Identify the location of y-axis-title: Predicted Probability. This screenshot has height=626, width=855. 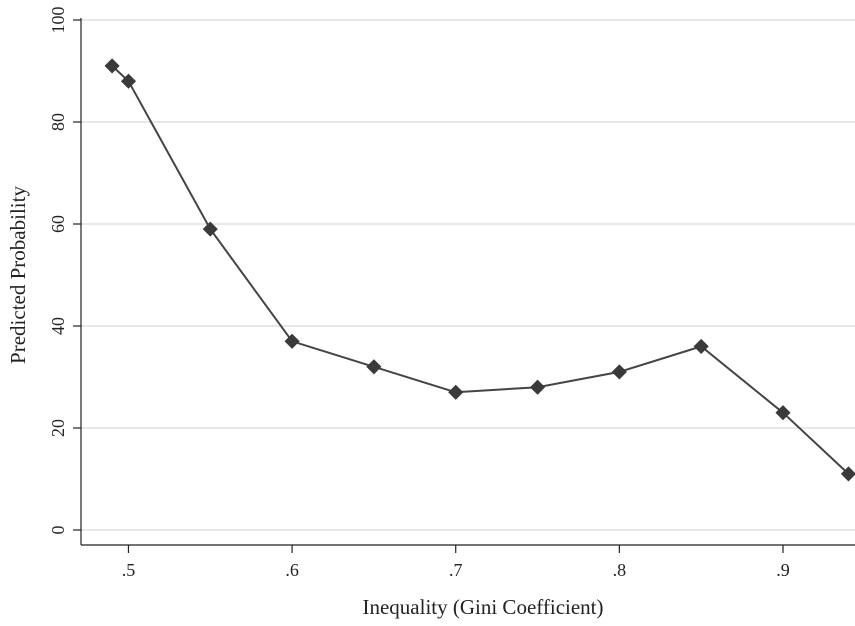
(18, 275).